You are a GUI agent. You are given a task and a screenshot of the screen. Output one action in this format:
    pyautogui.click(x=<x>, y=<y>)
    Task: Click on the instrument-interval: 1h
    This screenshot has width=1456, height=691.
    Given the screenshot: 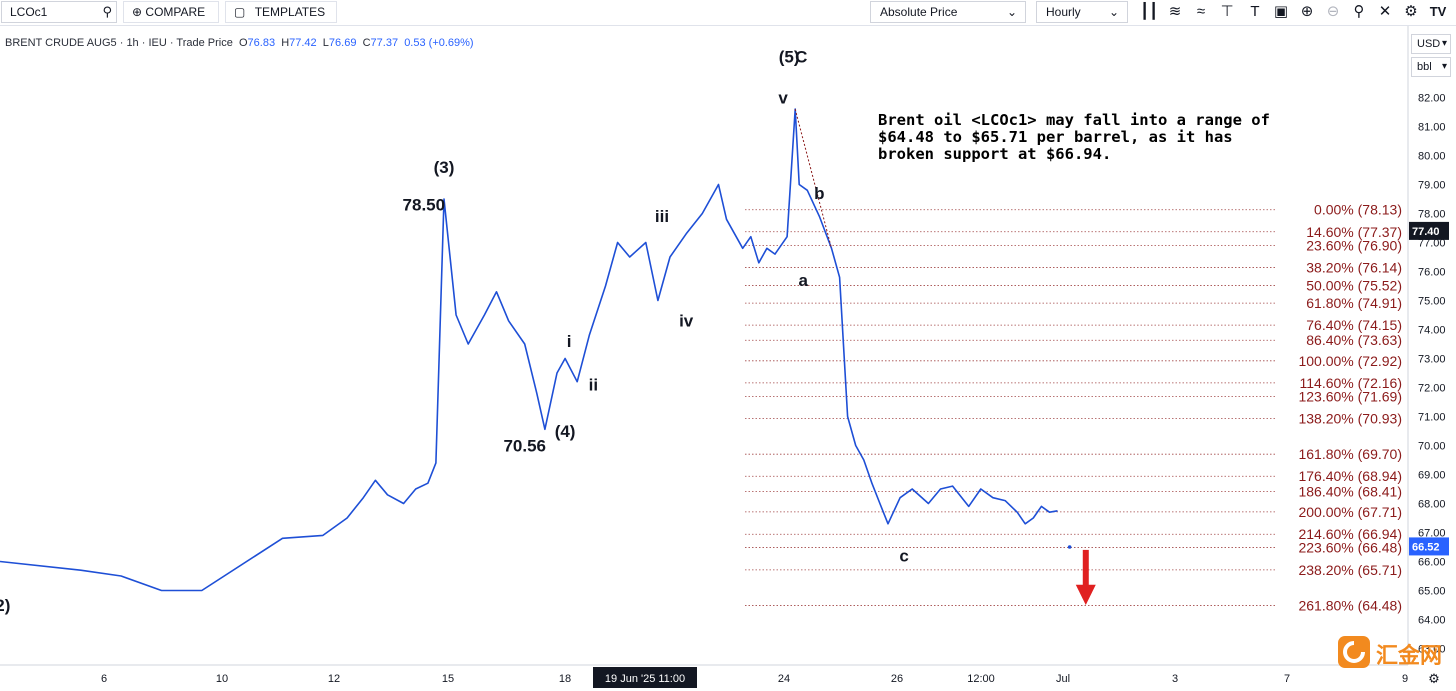 What is the action you would take?
    pyautogui.click(x=132, y=43)
    